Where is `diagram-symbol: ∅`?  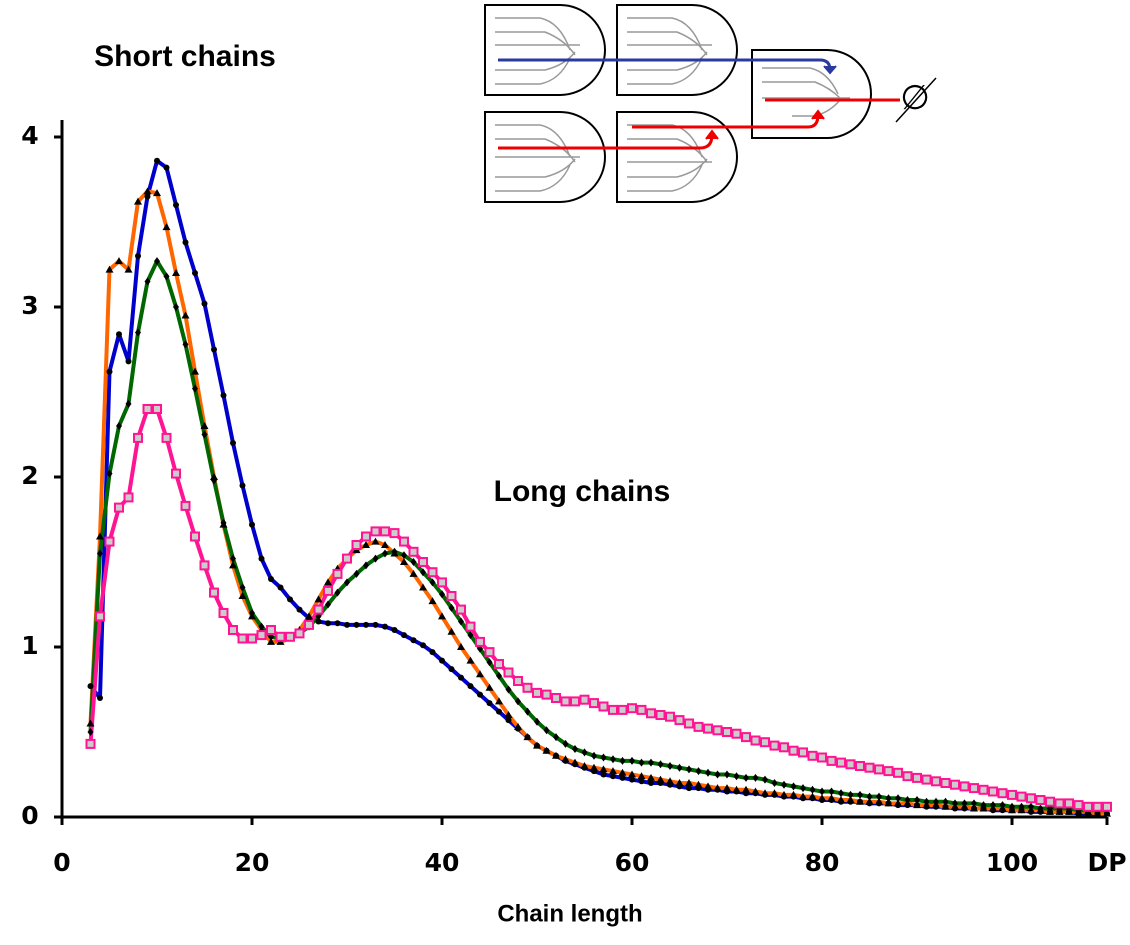 diagram-symbol: ∅ is located at coordinates (915, 98).